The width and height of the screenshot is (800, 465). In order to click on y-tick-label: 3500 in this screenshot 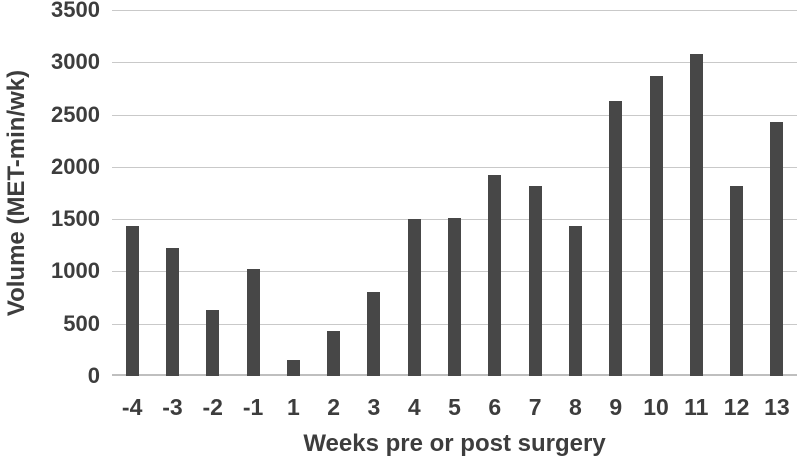, I will do `click(75, 11)`.